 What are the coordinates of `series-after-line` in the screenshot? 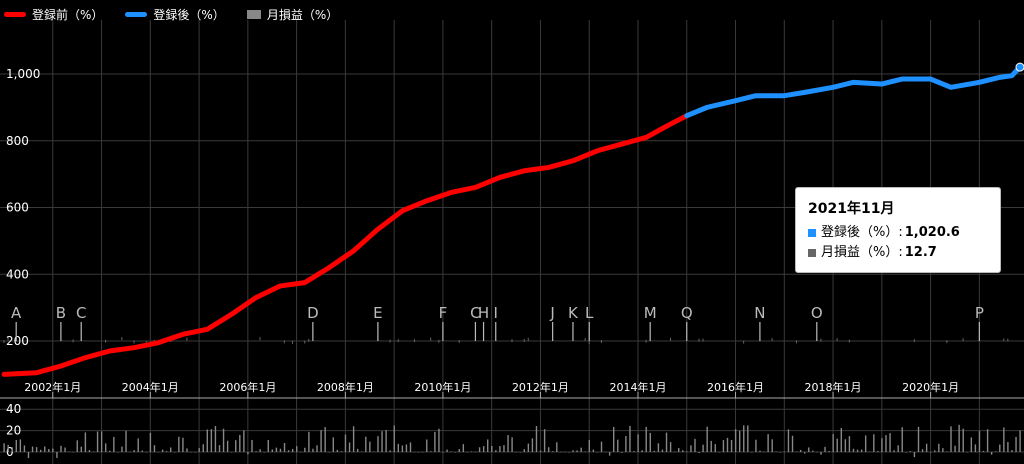 It's located at (853, 91).